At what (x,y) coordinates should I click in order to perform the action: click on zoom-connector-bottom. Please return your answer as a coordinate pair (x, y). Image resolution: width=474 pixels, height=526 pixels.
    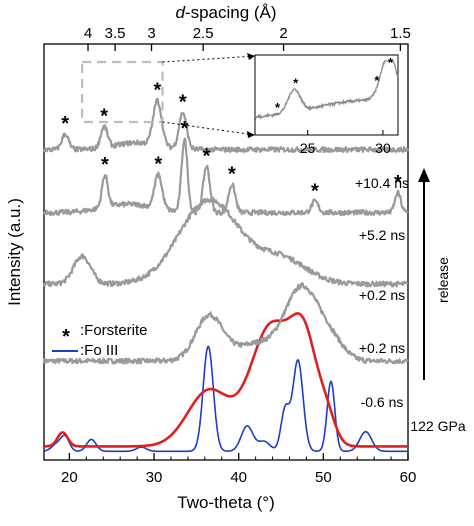
    Looking at the image, I should click on (209, 128).